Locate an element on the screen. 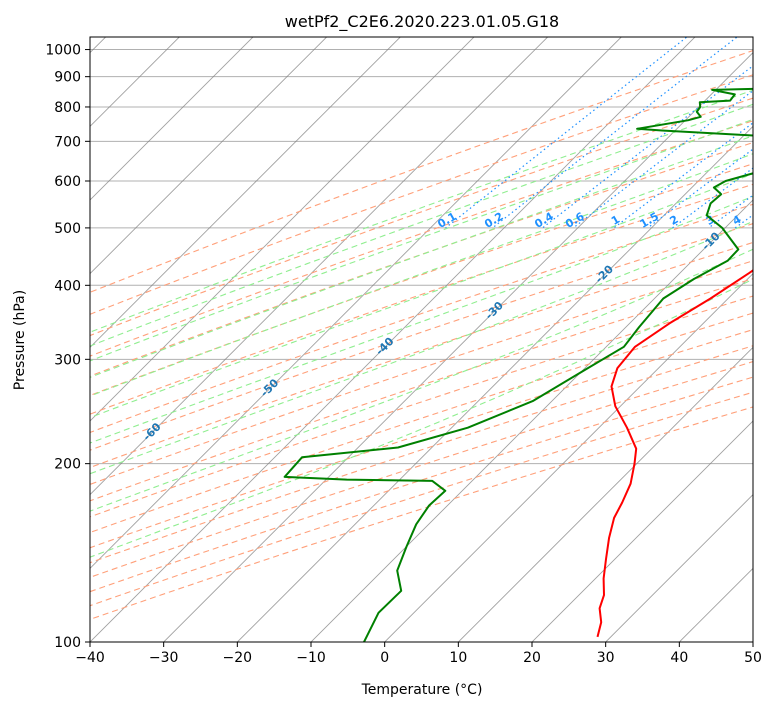 This screenshot has width=775, height=712. y-tick-label: 300 is located at coordinates (67, 360).